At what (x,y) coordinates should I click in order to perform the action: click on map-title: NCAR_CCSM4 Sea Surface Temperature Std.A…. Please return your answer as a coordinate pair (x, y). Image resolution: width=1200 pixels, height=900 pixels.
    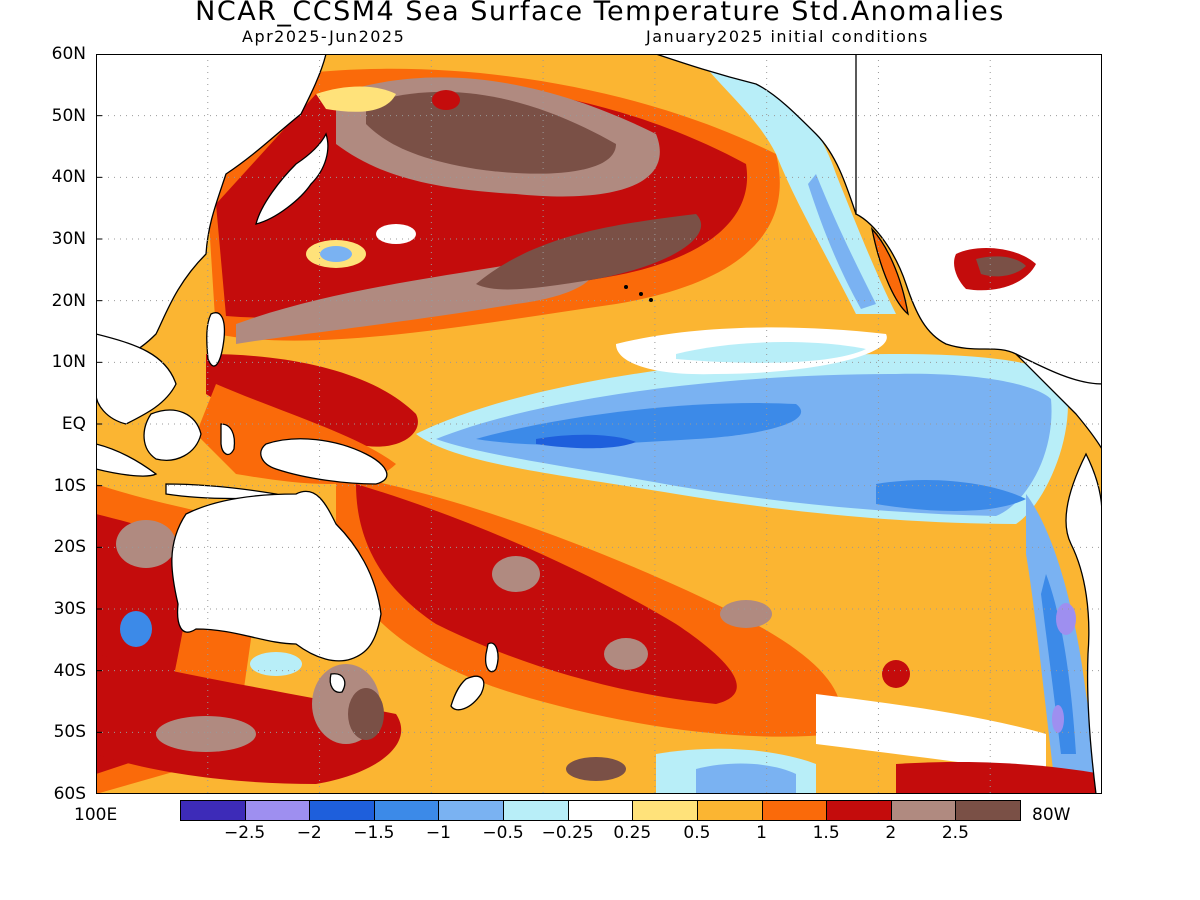
    Looking at the image, I should click on (600, 13).